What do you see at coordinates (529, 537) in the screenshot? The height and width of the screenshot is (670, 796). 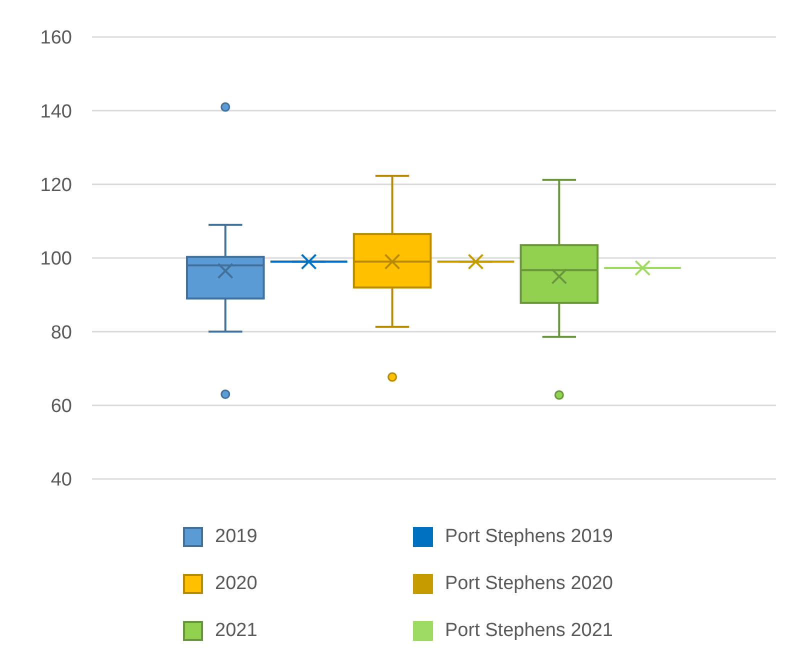 I see `legend-label: Port Stephens 2019` at bounding box center [529, 537].